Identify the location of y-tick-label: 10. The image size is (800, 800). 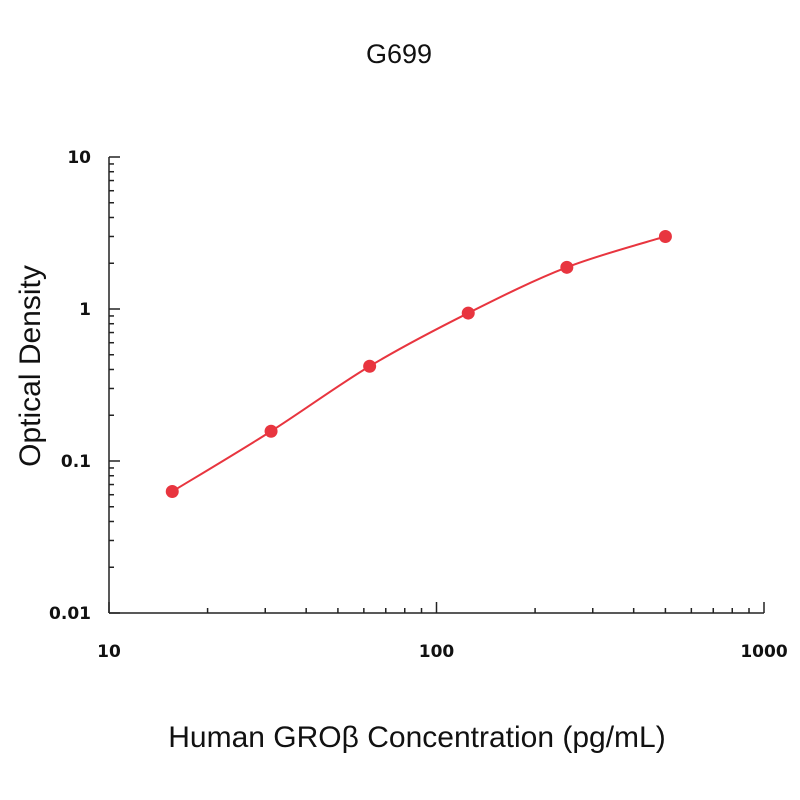
(79, 158).